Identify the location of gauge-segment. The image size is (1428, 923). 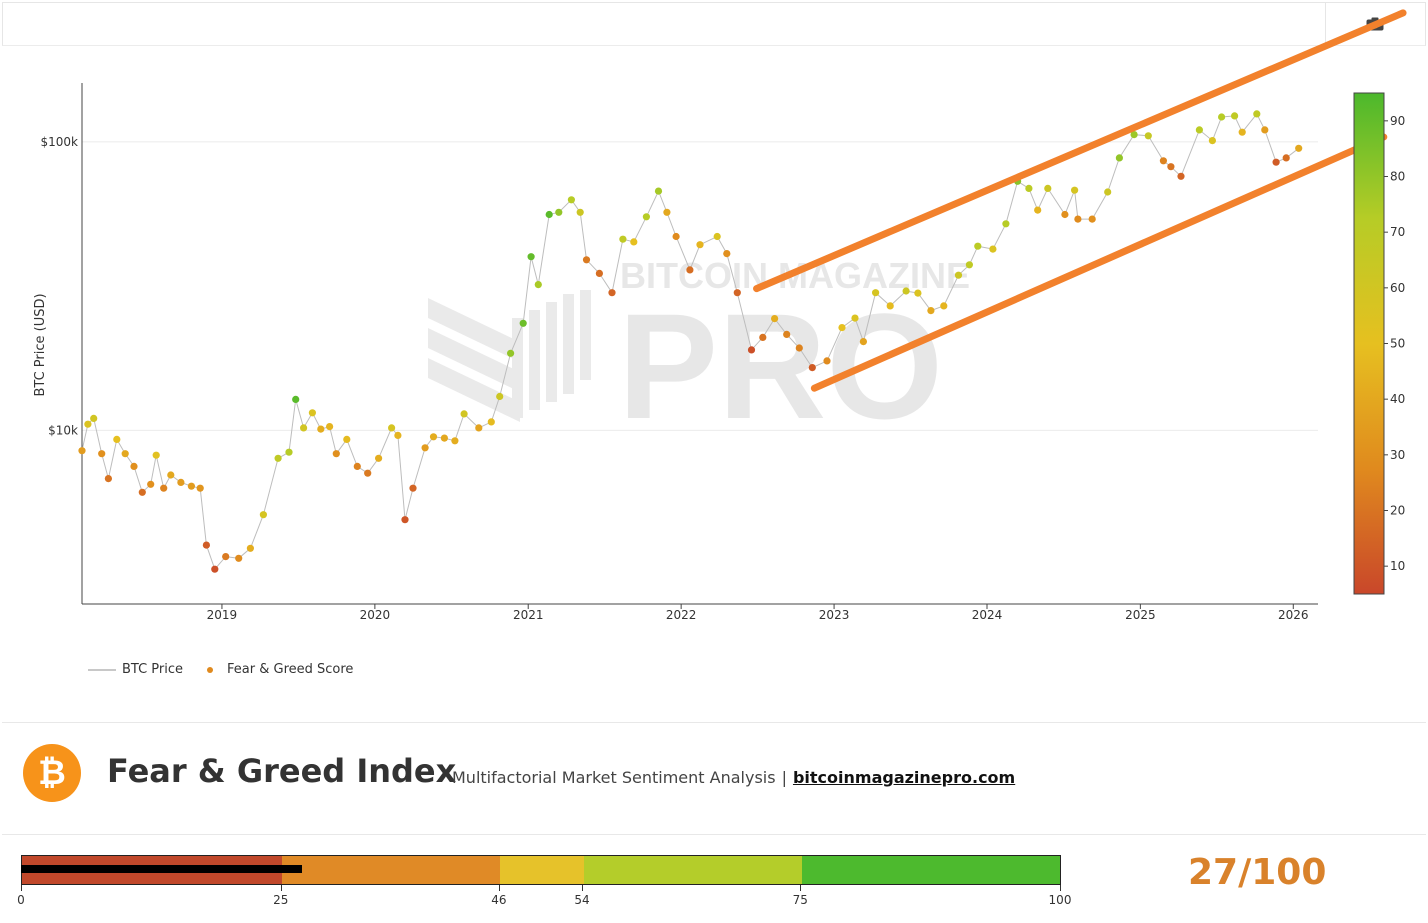
(930, 870).